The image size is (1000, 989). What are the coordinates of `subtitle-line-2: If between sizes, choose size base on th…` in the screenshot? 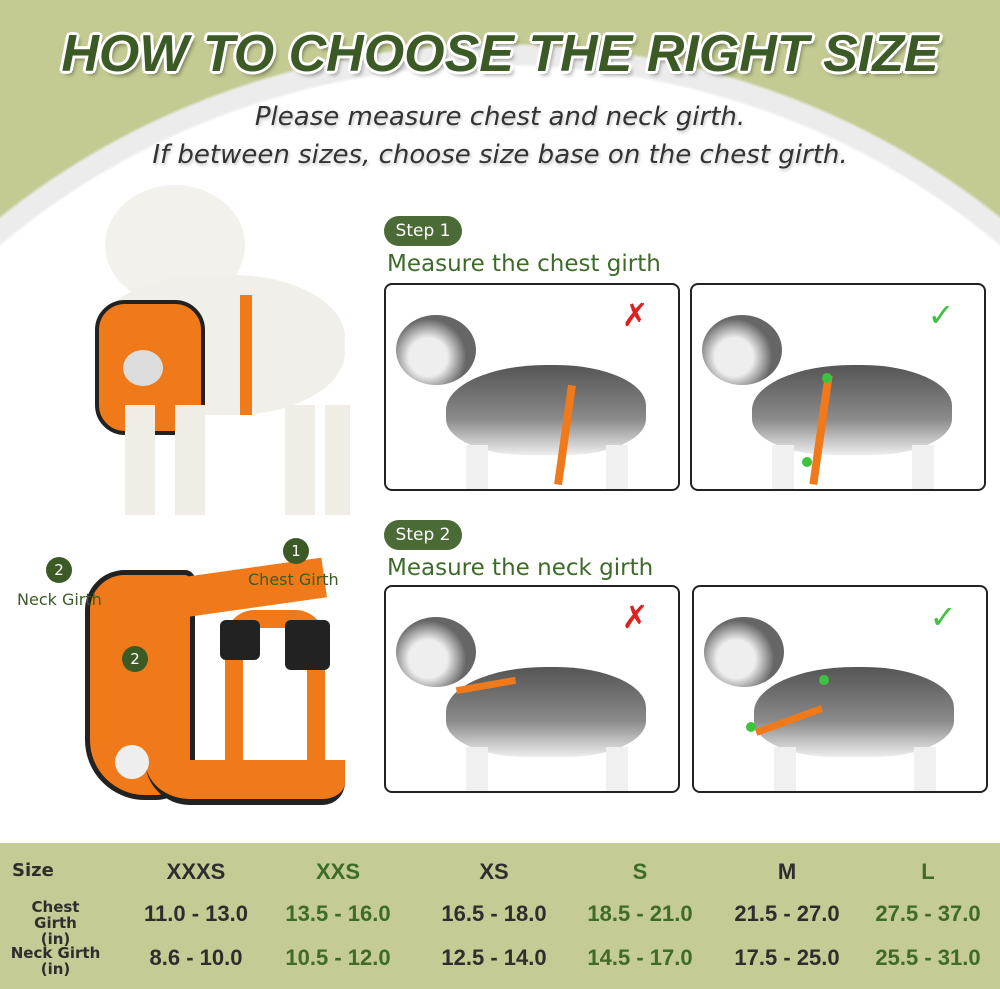 It's located at (500, 155).